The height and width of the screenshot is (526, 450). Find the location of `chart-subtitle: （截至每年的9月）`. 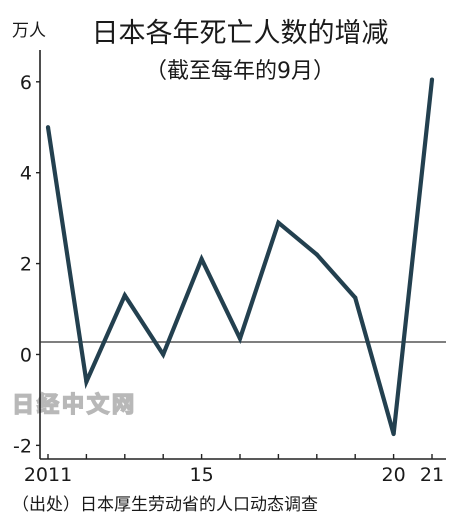

chart-subtitle: （截至每年的9月） is located at coordinates (240, 71).